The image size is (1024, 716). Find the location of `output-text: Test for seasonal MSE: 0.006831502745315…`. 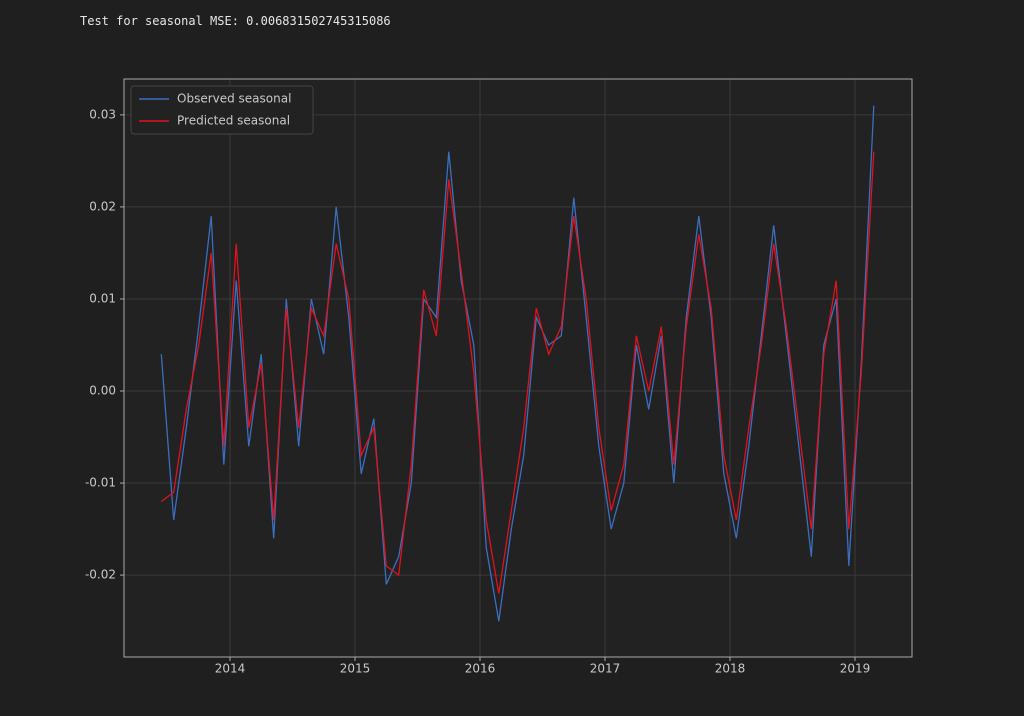

output-text: Test for seasonal MSE: 0.006831502745315… is located at coordinates (235, 21).